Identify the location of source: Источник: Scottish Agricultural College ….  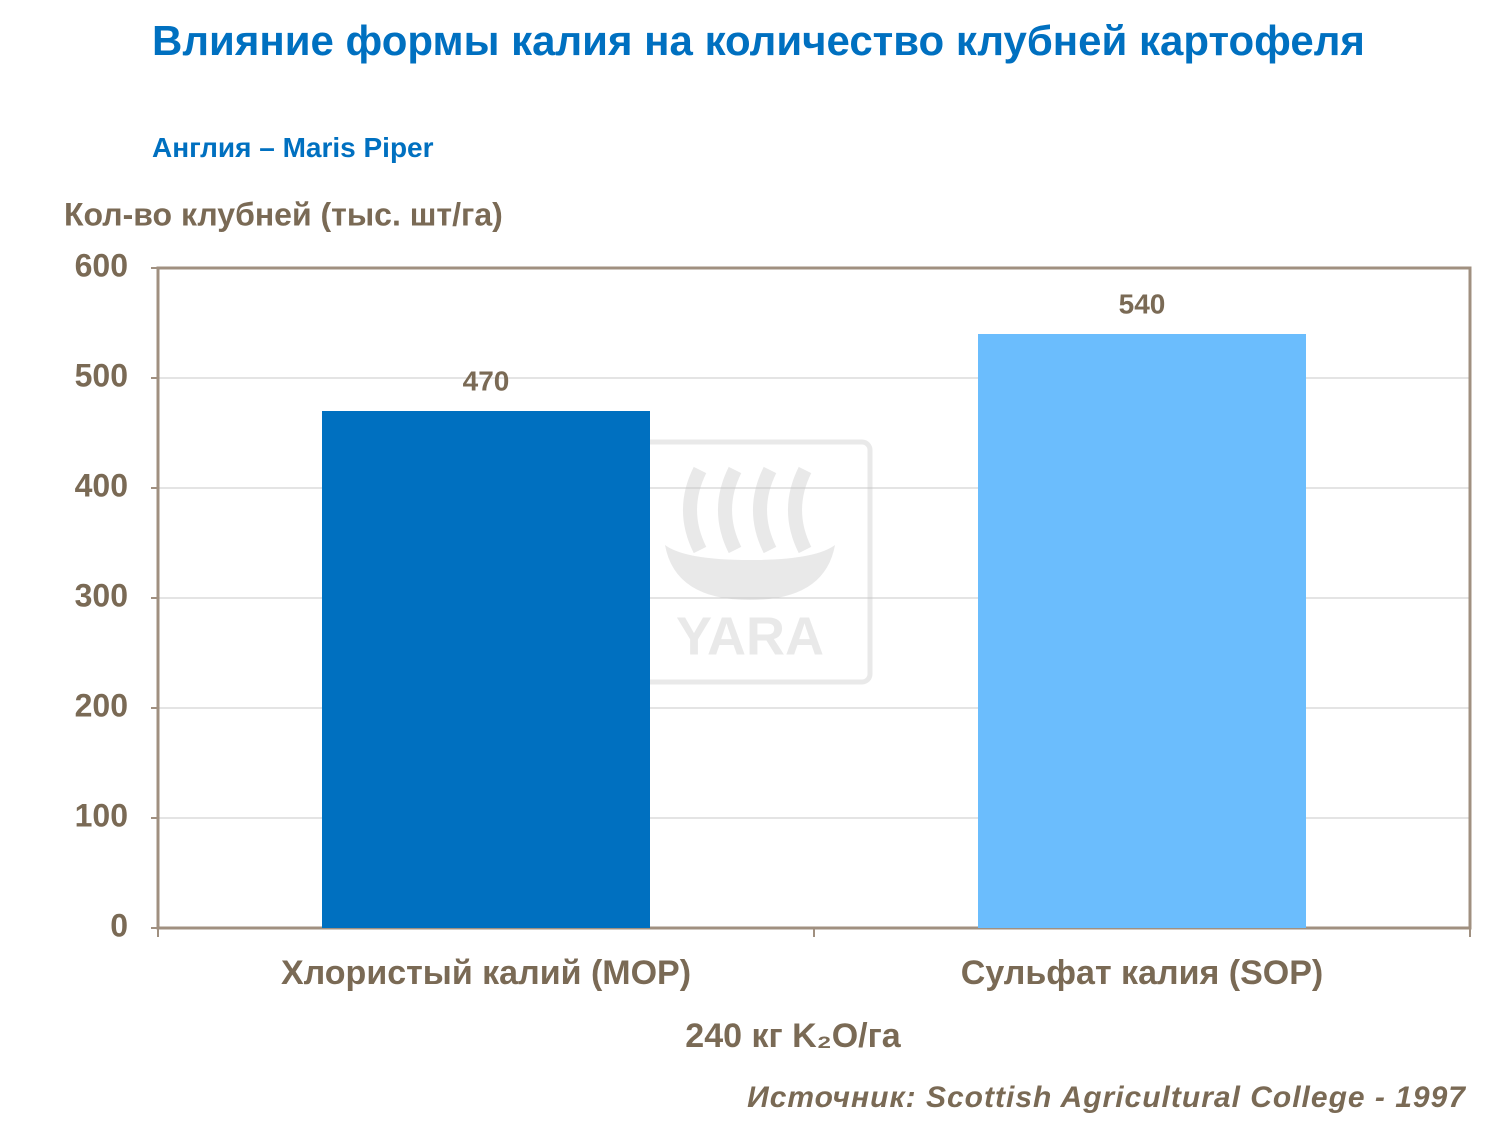
(1106, 1097).